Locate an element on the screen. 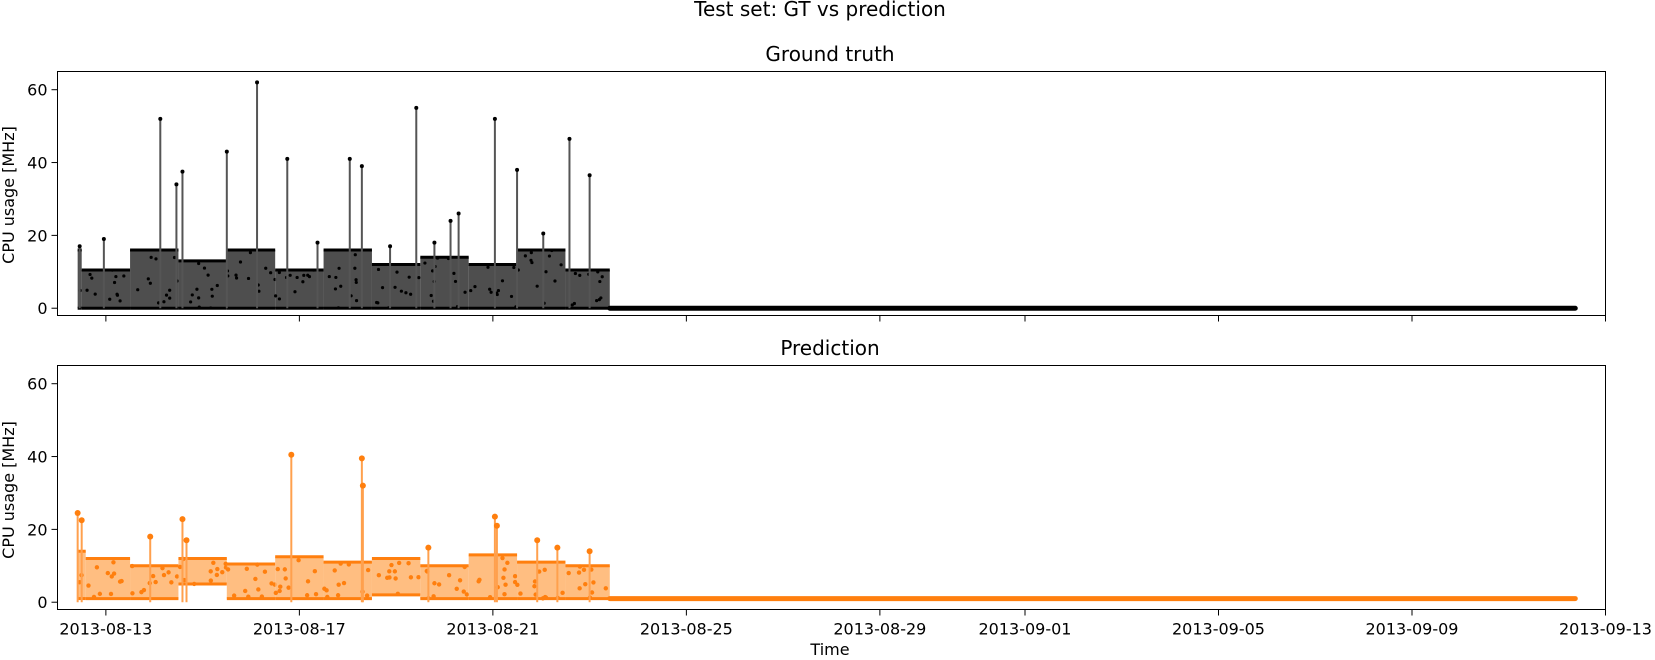 The width and height of the screenshot is (1655, 660). x-tick-label: 2013-08-29 is located at coordinates (879, 629).